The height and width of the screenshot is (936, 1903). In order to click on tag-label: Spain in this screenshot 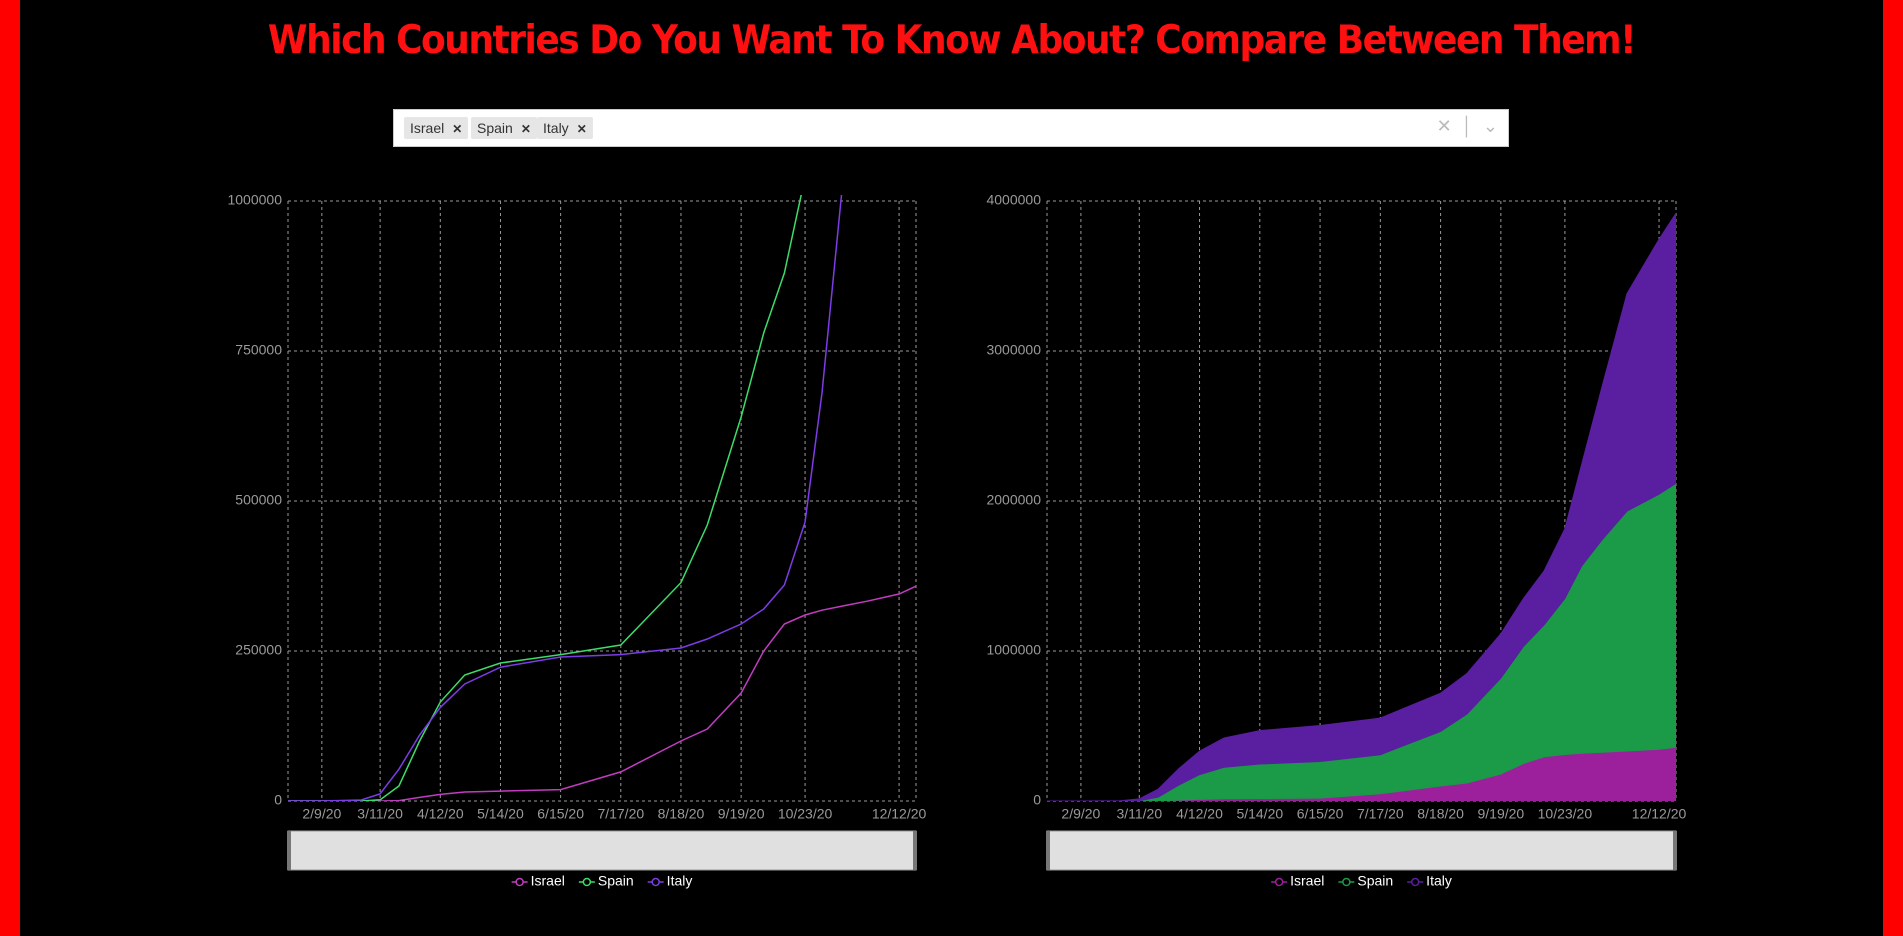, I will do `click(495, 128)`.